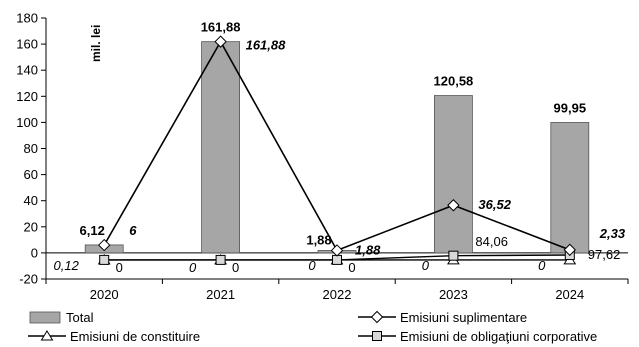 This screenshot has height=347, width=639. What do you see at coordinates (47, 335) in the screenshot?
I see `legend-marker-triangle` at bounding box center [47, 335].